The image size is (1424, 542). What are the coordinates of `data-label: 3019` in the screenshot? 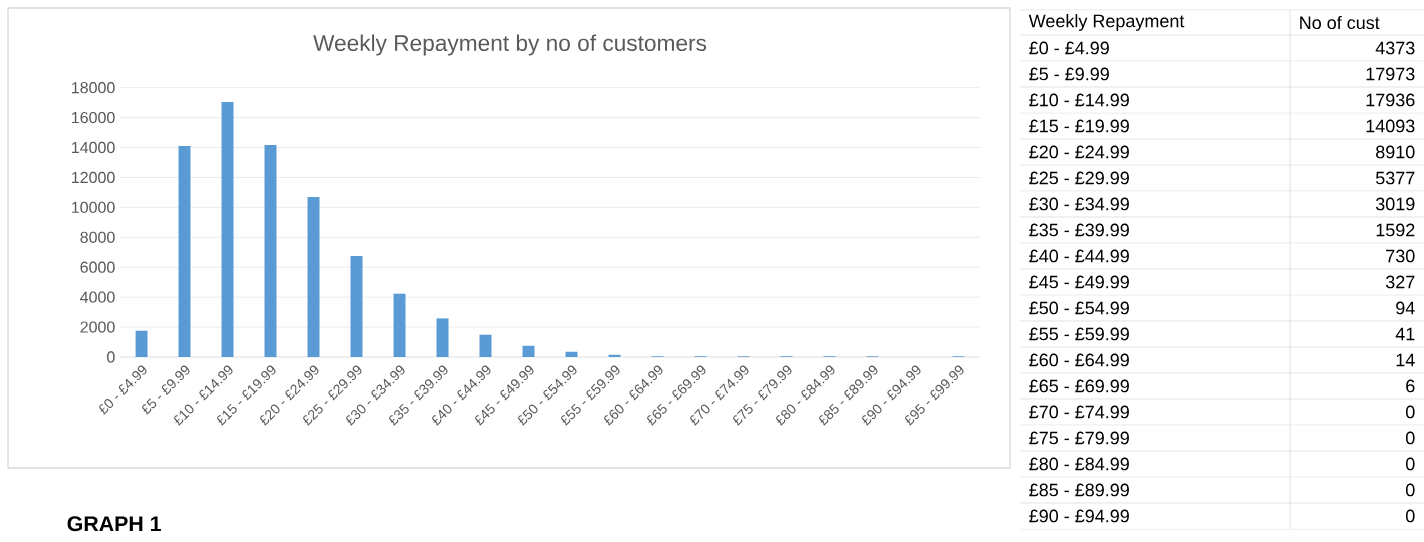 It's located at (1395, 204).